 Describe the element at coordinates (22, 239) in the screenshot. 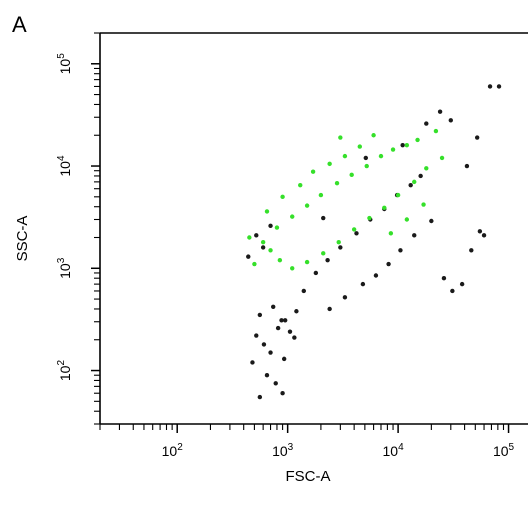

I see `y-axis-title: SSC-A` at that location.